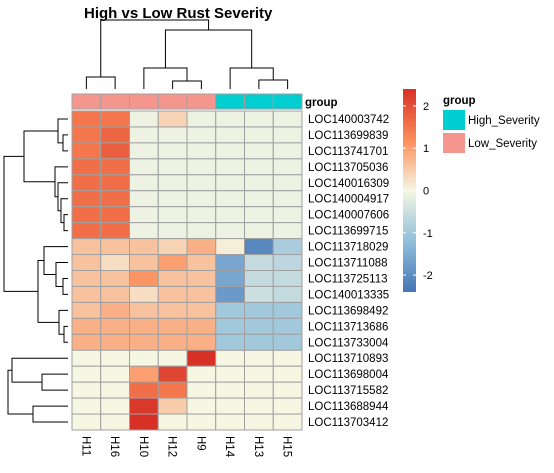  I want to click on row-label: LOC140004917, so click(348, 200).